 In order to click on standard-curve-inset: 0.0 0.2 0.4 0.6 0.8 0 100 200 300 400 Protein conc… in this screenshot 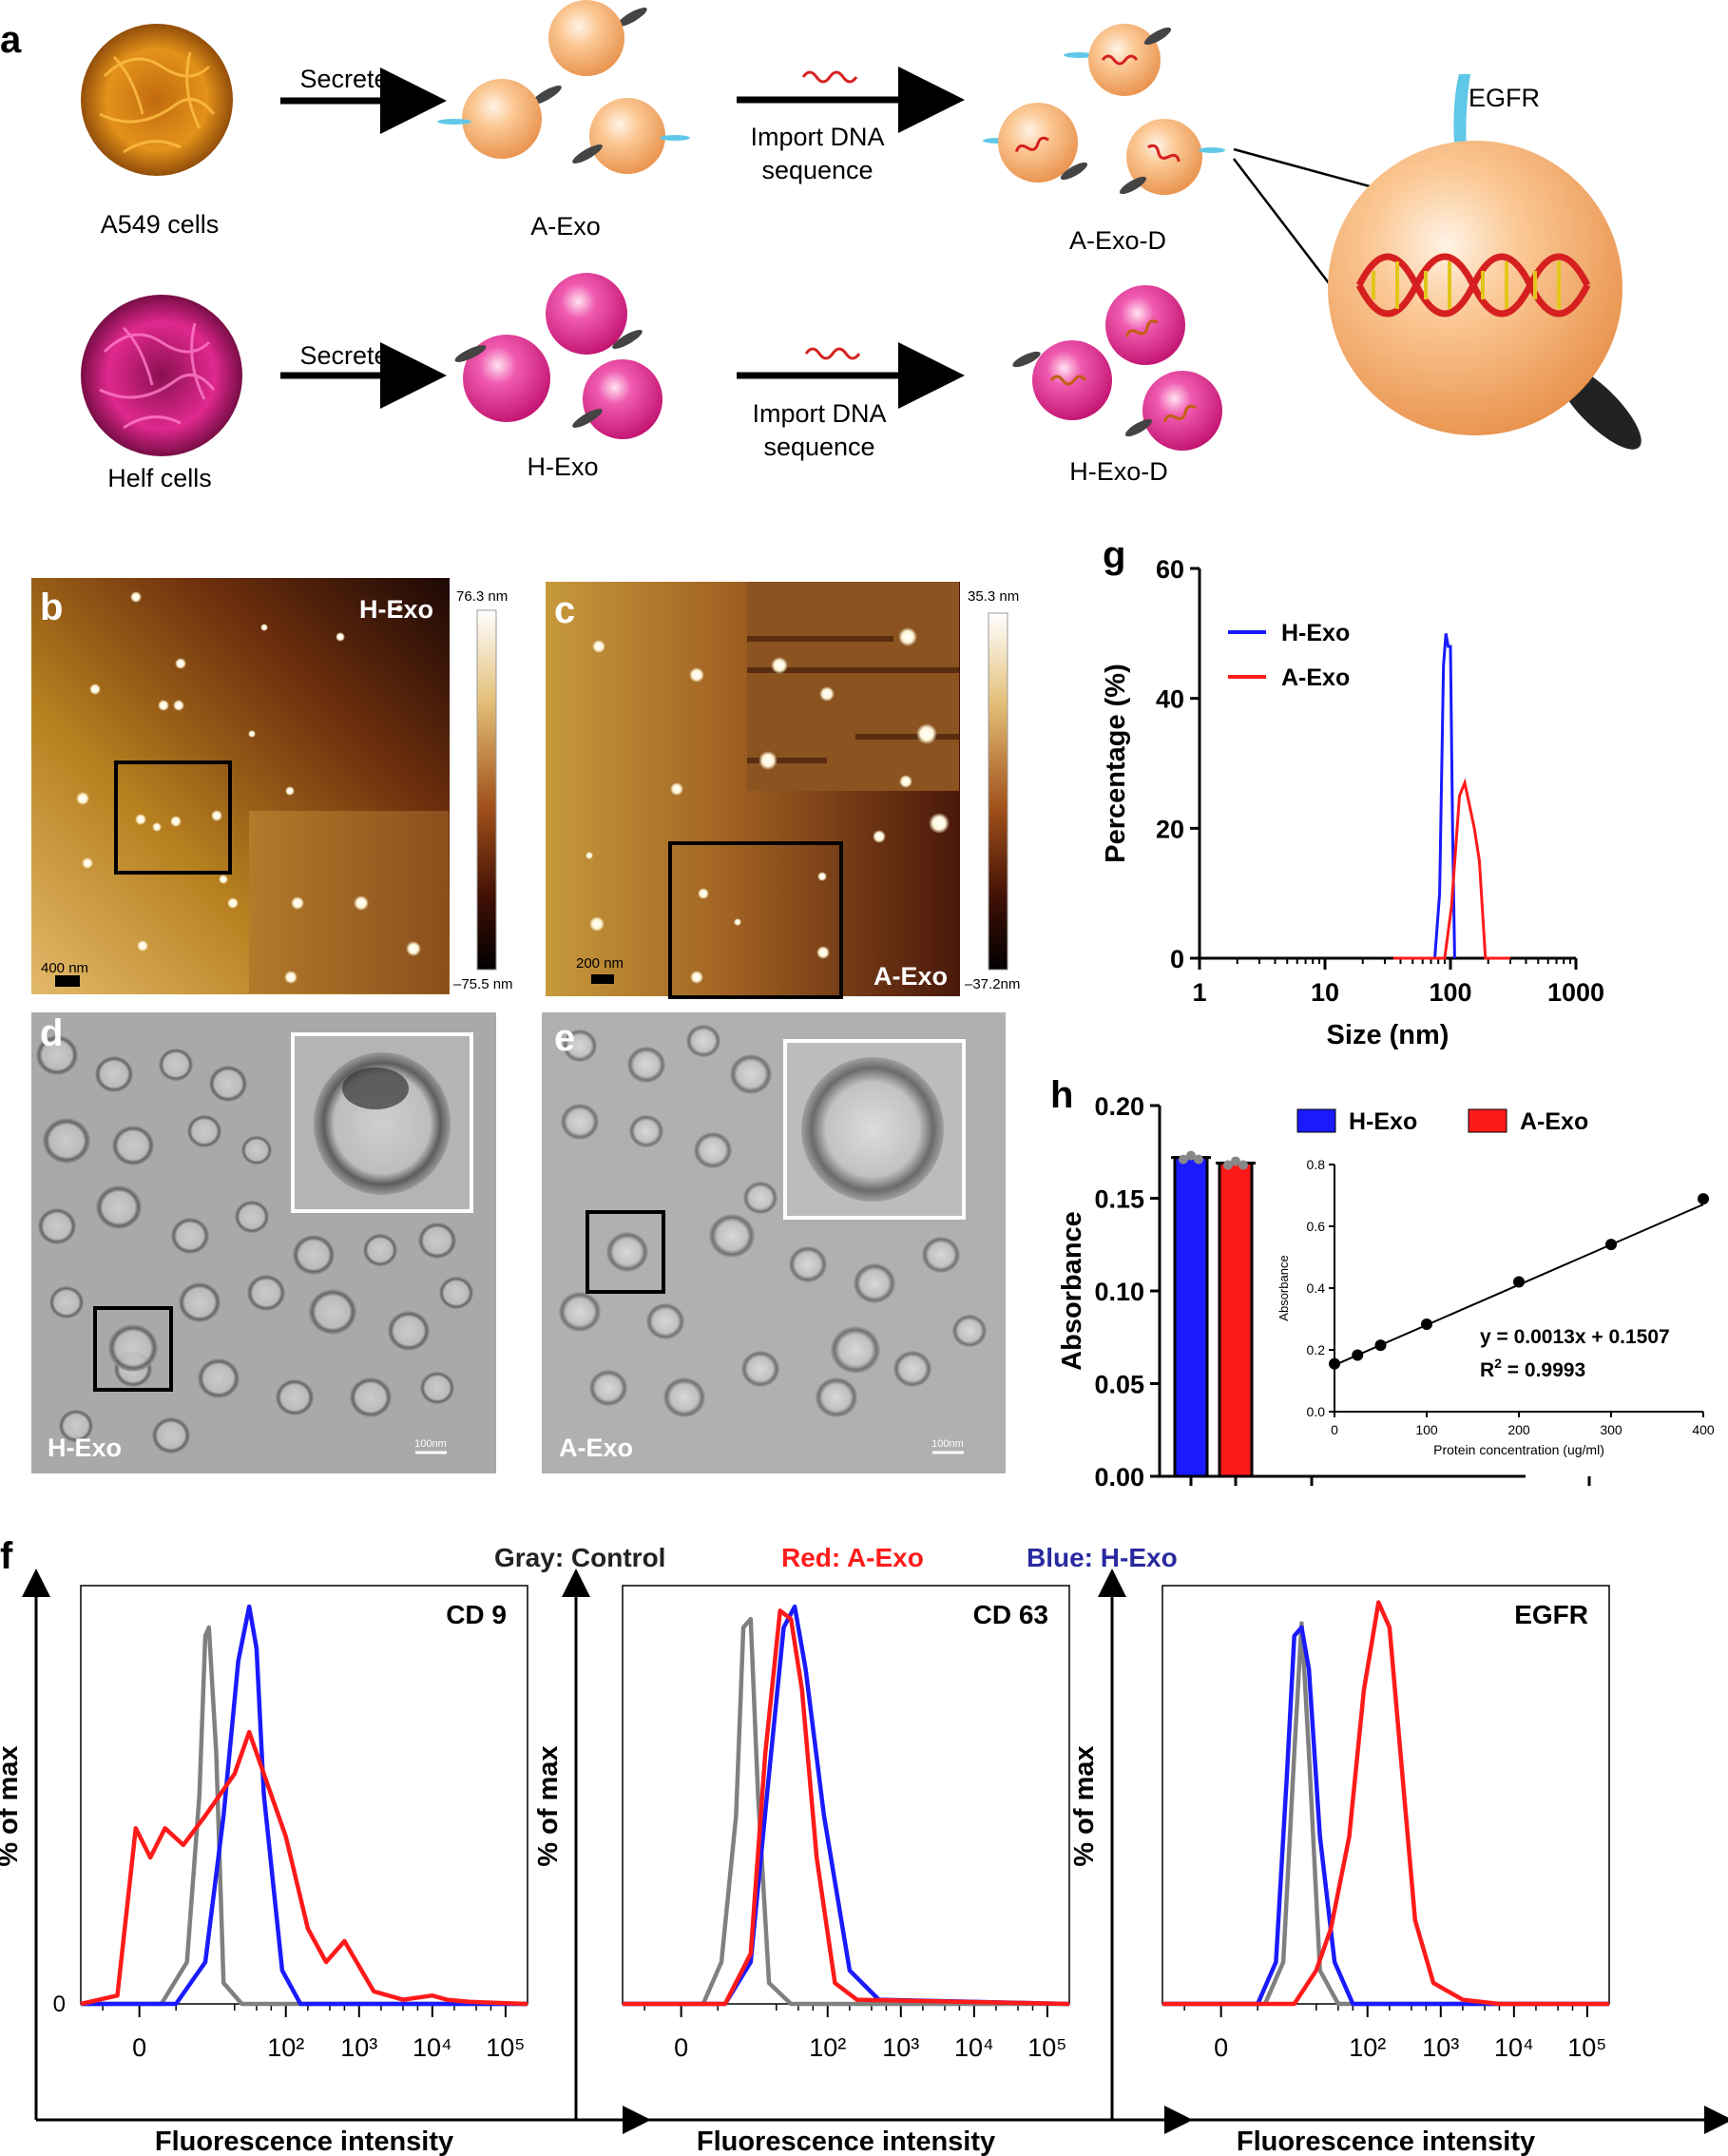, I will do `click(1496, 1307)`.